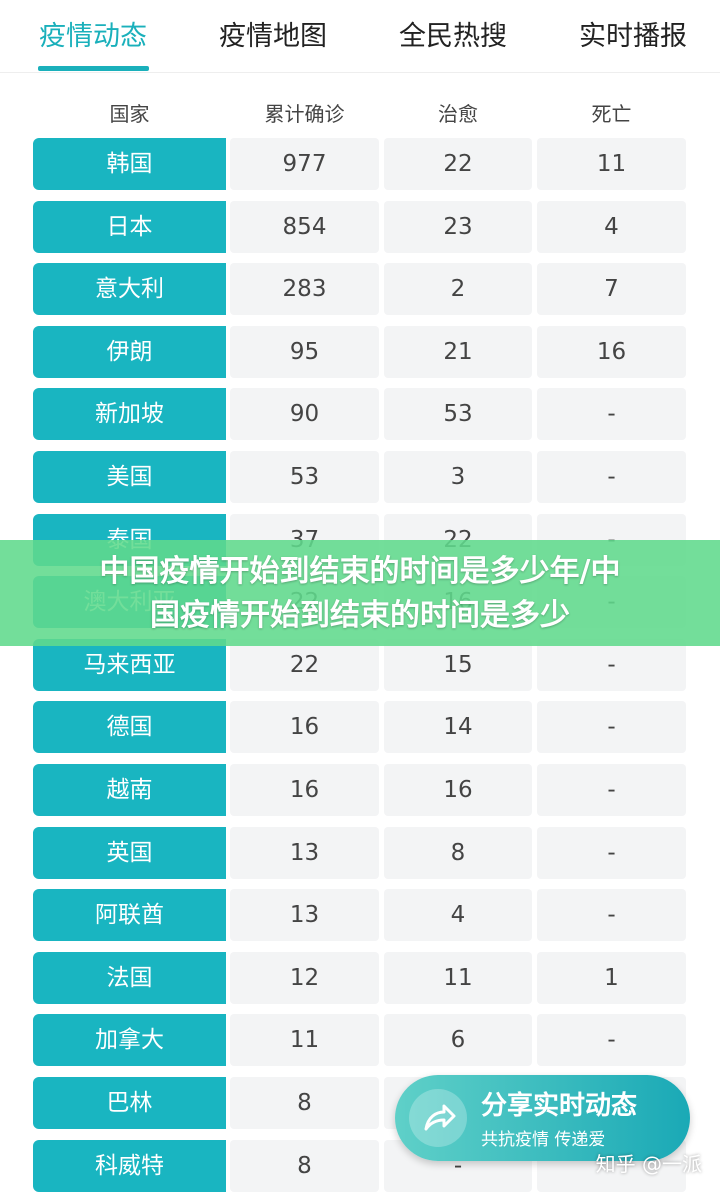 The width and height of the screenshot is (720, 1192). I want to click on value-cell: 6, so click(458, 1040).